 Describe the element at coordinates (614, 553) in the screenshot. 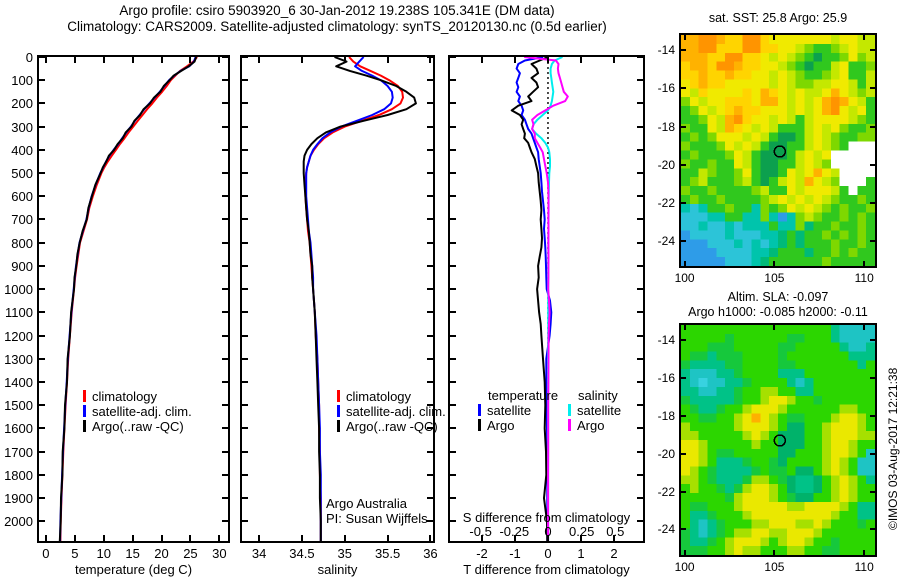

I see `x-tick-label: 2` at that location.